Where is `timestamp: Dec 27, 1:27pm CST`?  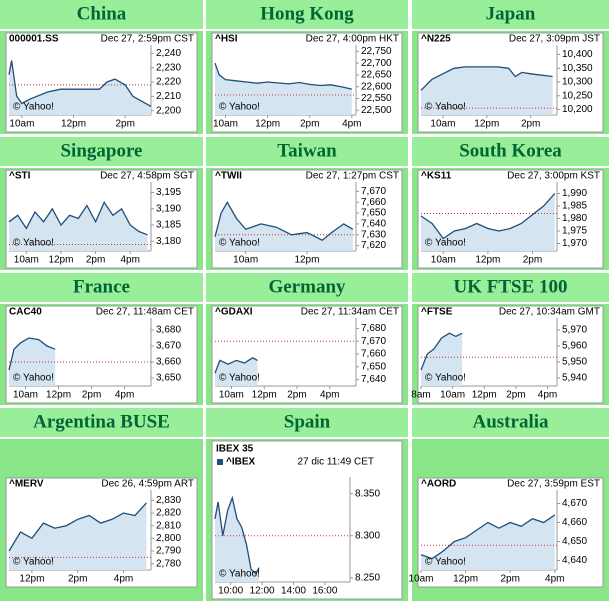 timestamp: Dec 27, 1:27pm CST is located at coordinates (352, 176).